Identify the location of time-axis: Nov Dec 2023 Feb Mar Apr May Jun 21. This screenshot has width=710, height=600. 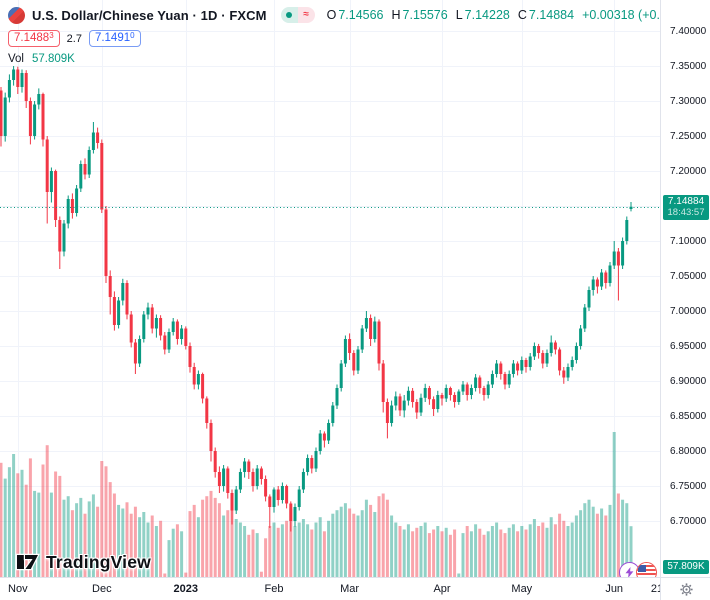
(331, 588).